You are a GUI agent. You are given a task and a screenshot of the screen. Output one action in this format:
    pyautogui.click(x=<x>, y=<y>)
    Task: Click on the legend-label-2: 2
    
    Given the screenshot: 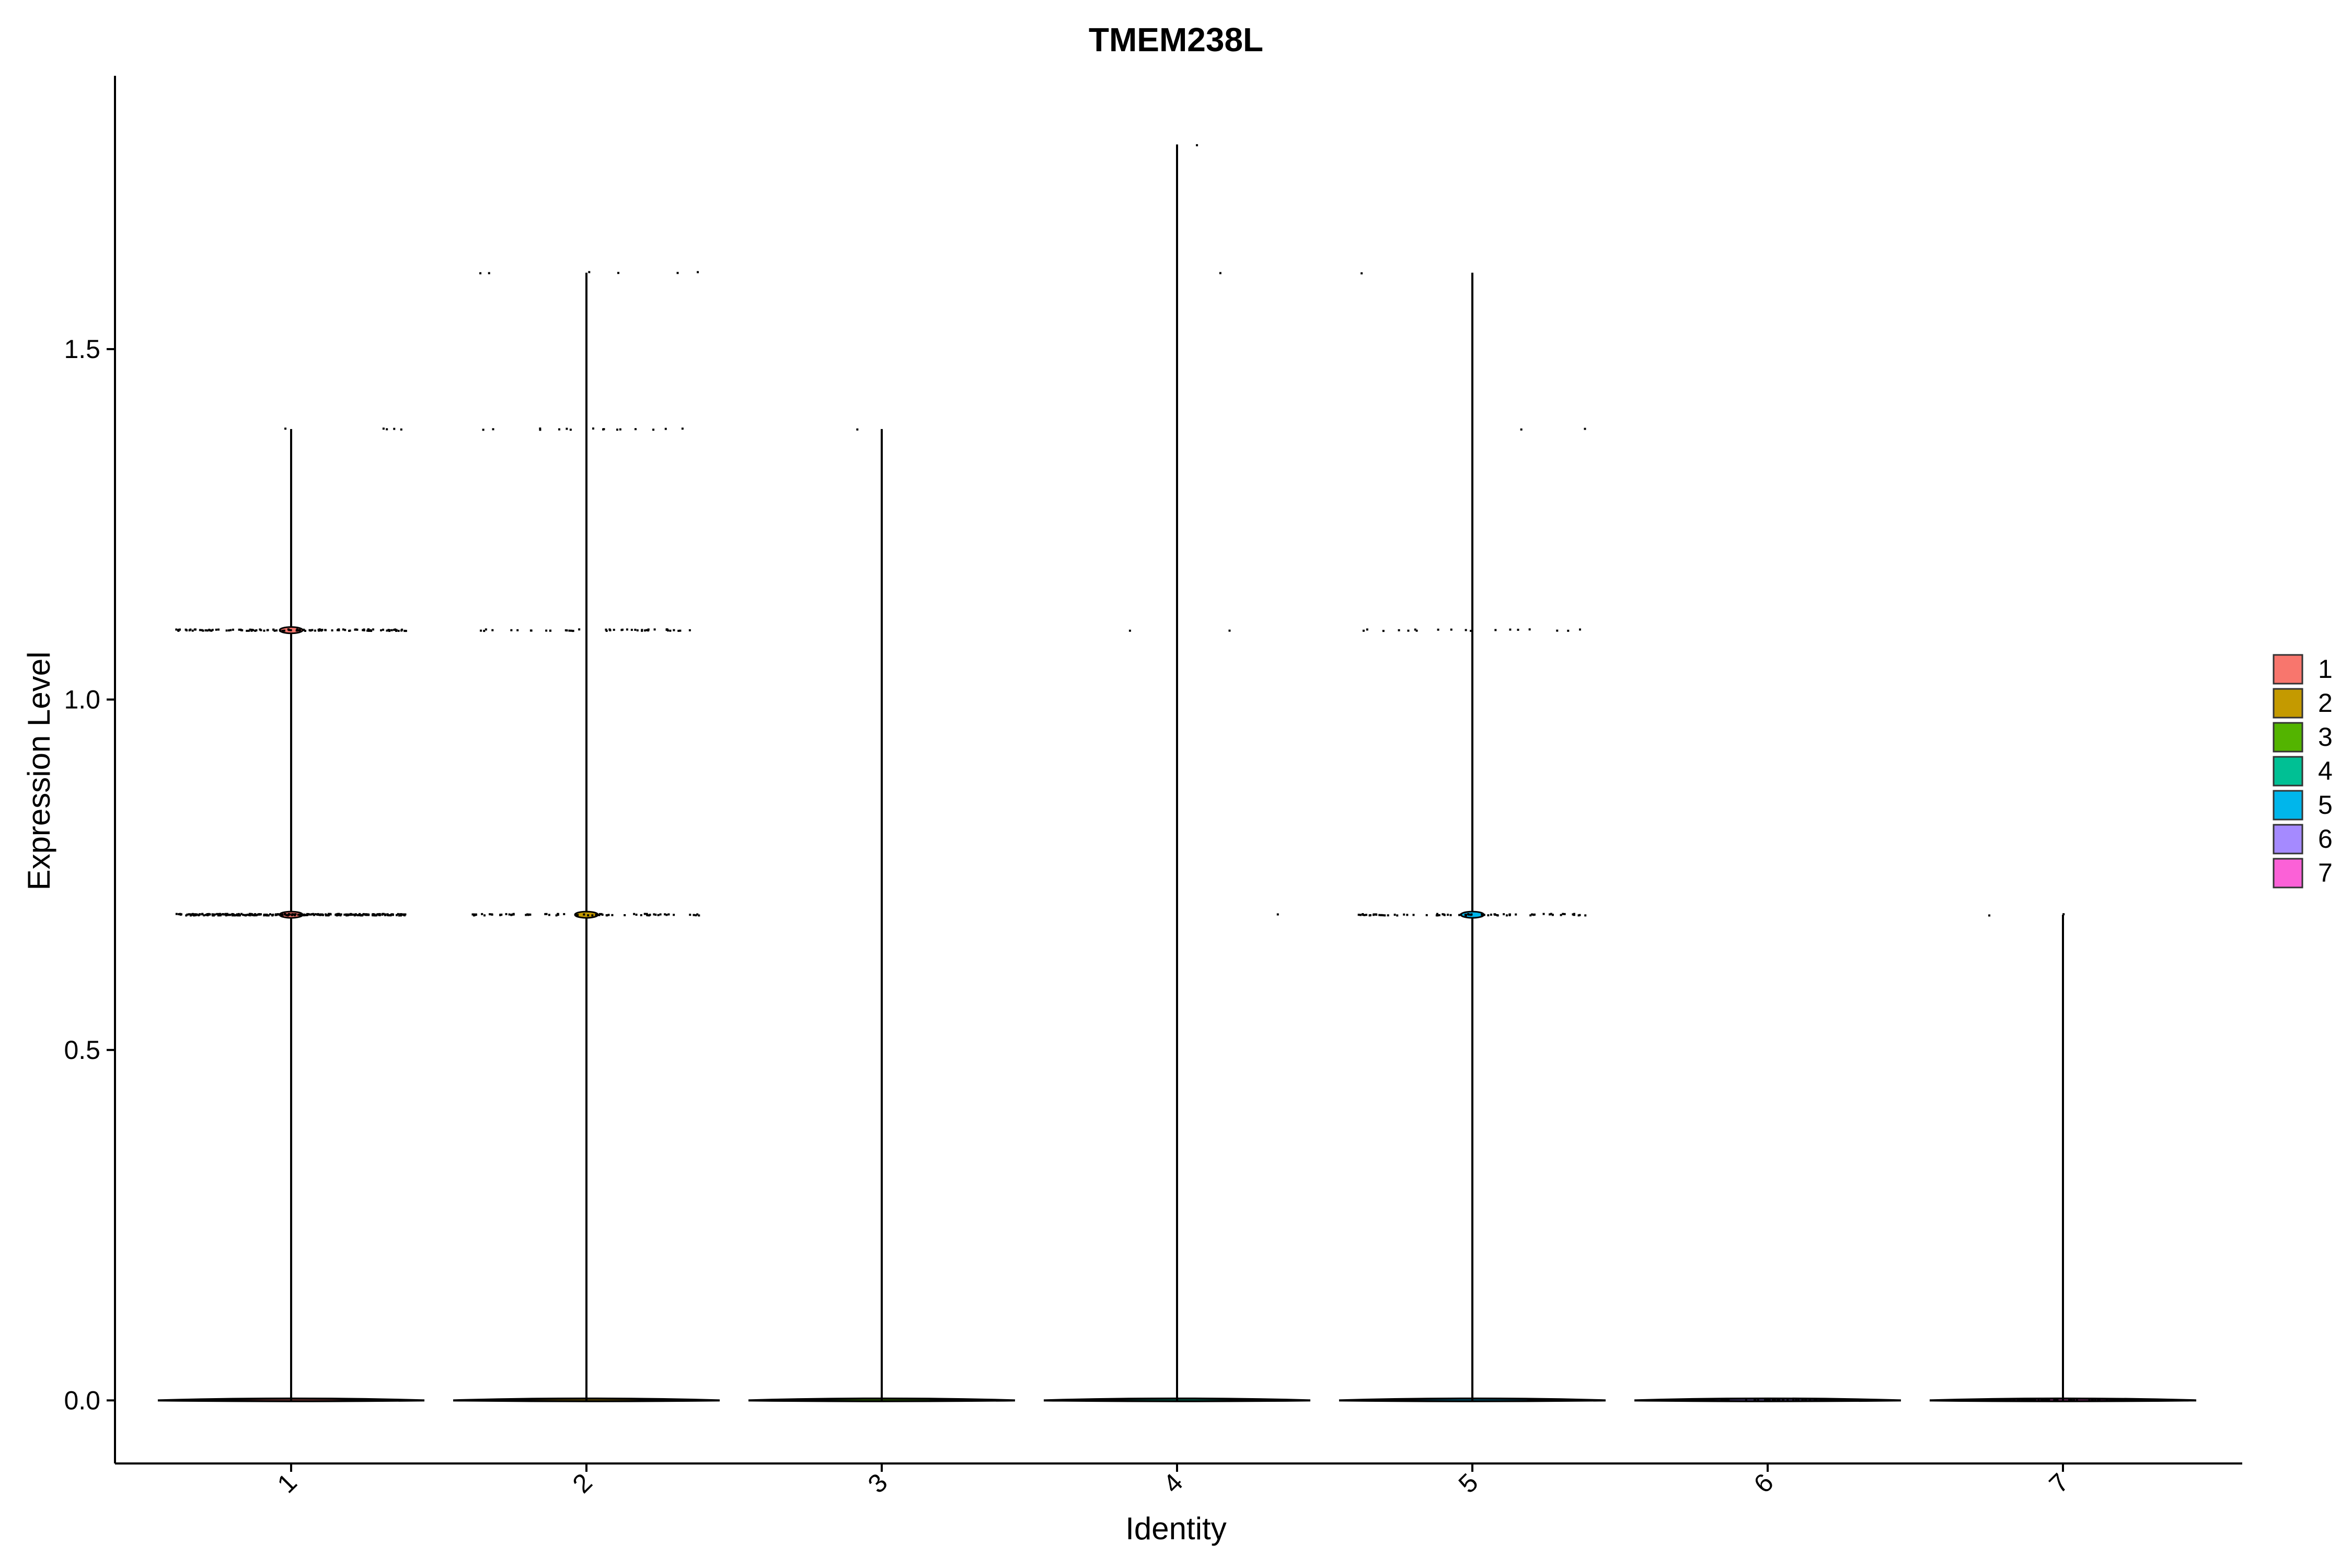 What is the action you would take?
    pyautogui.click(x=2325, y=703)
    